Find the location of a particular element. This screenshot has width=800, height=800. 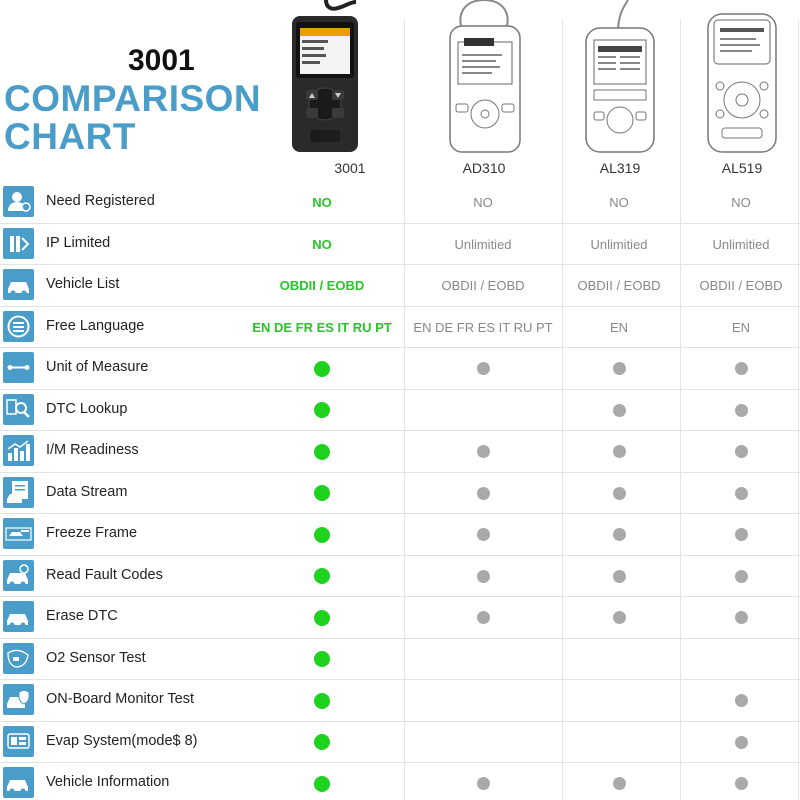

model-title: 3001 is located at coordinates (161, 60).